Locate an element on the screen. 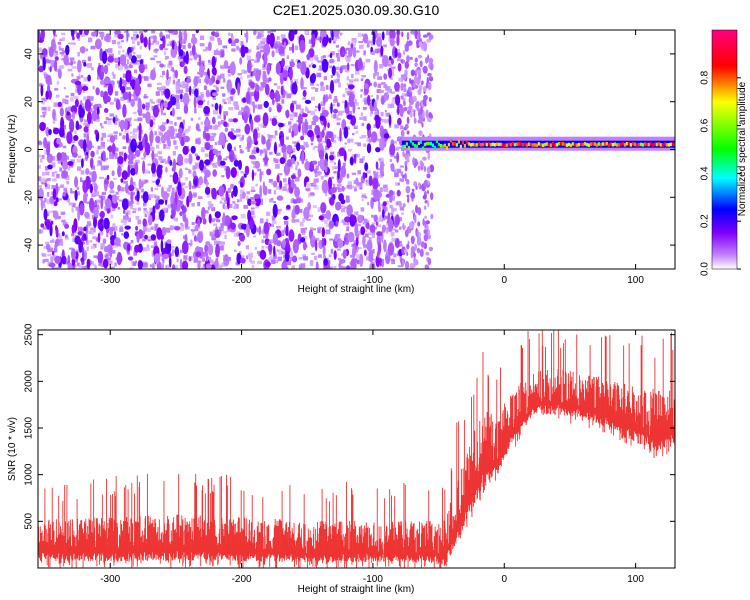  x-tick-label: -100 is located at coordinates (373, 579).